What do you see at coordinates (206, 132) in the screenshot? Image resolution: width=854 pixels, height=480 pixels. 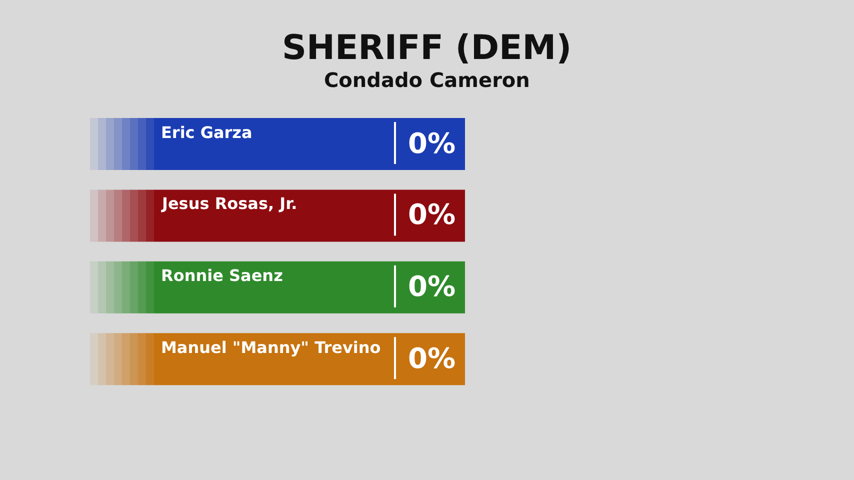 I see `category-label: Eric Garza` at bounding box center [206, 132].